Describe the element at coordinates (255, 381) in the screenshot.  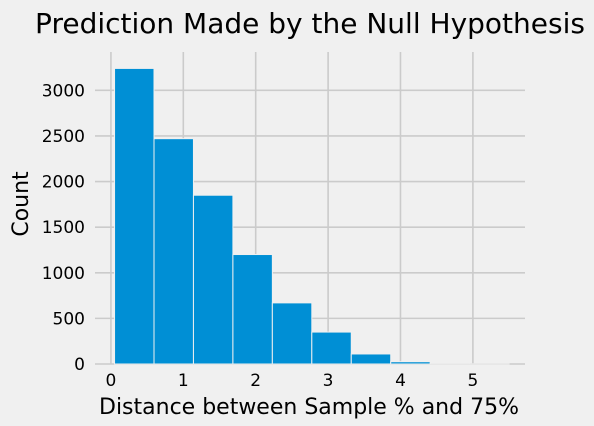
I see `x-tick-label: 2` at that location.